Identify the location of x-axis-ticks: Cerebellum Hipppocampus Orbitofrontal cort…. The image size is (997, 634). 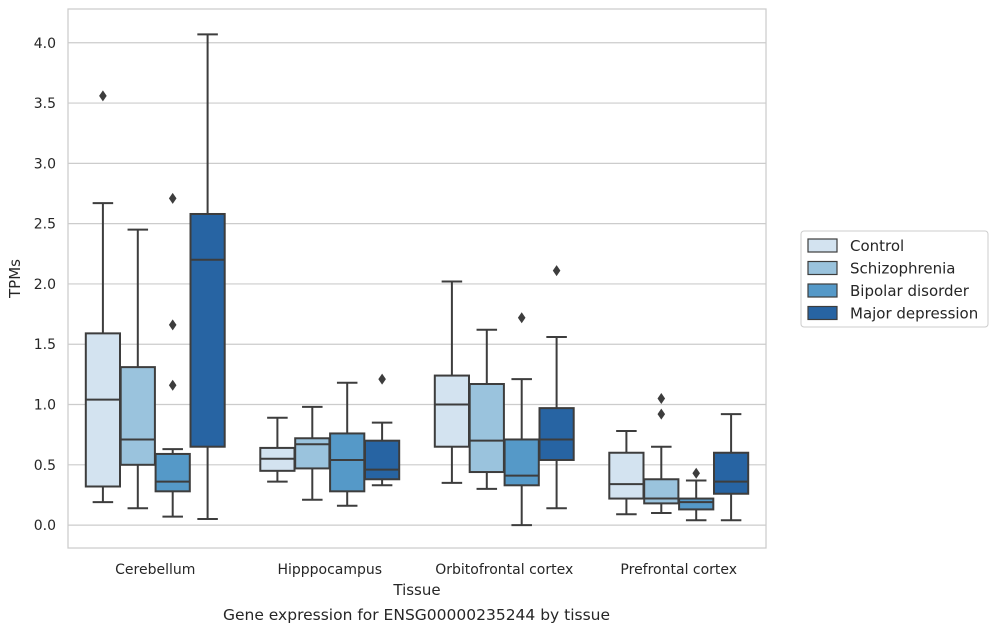
(426, 570).